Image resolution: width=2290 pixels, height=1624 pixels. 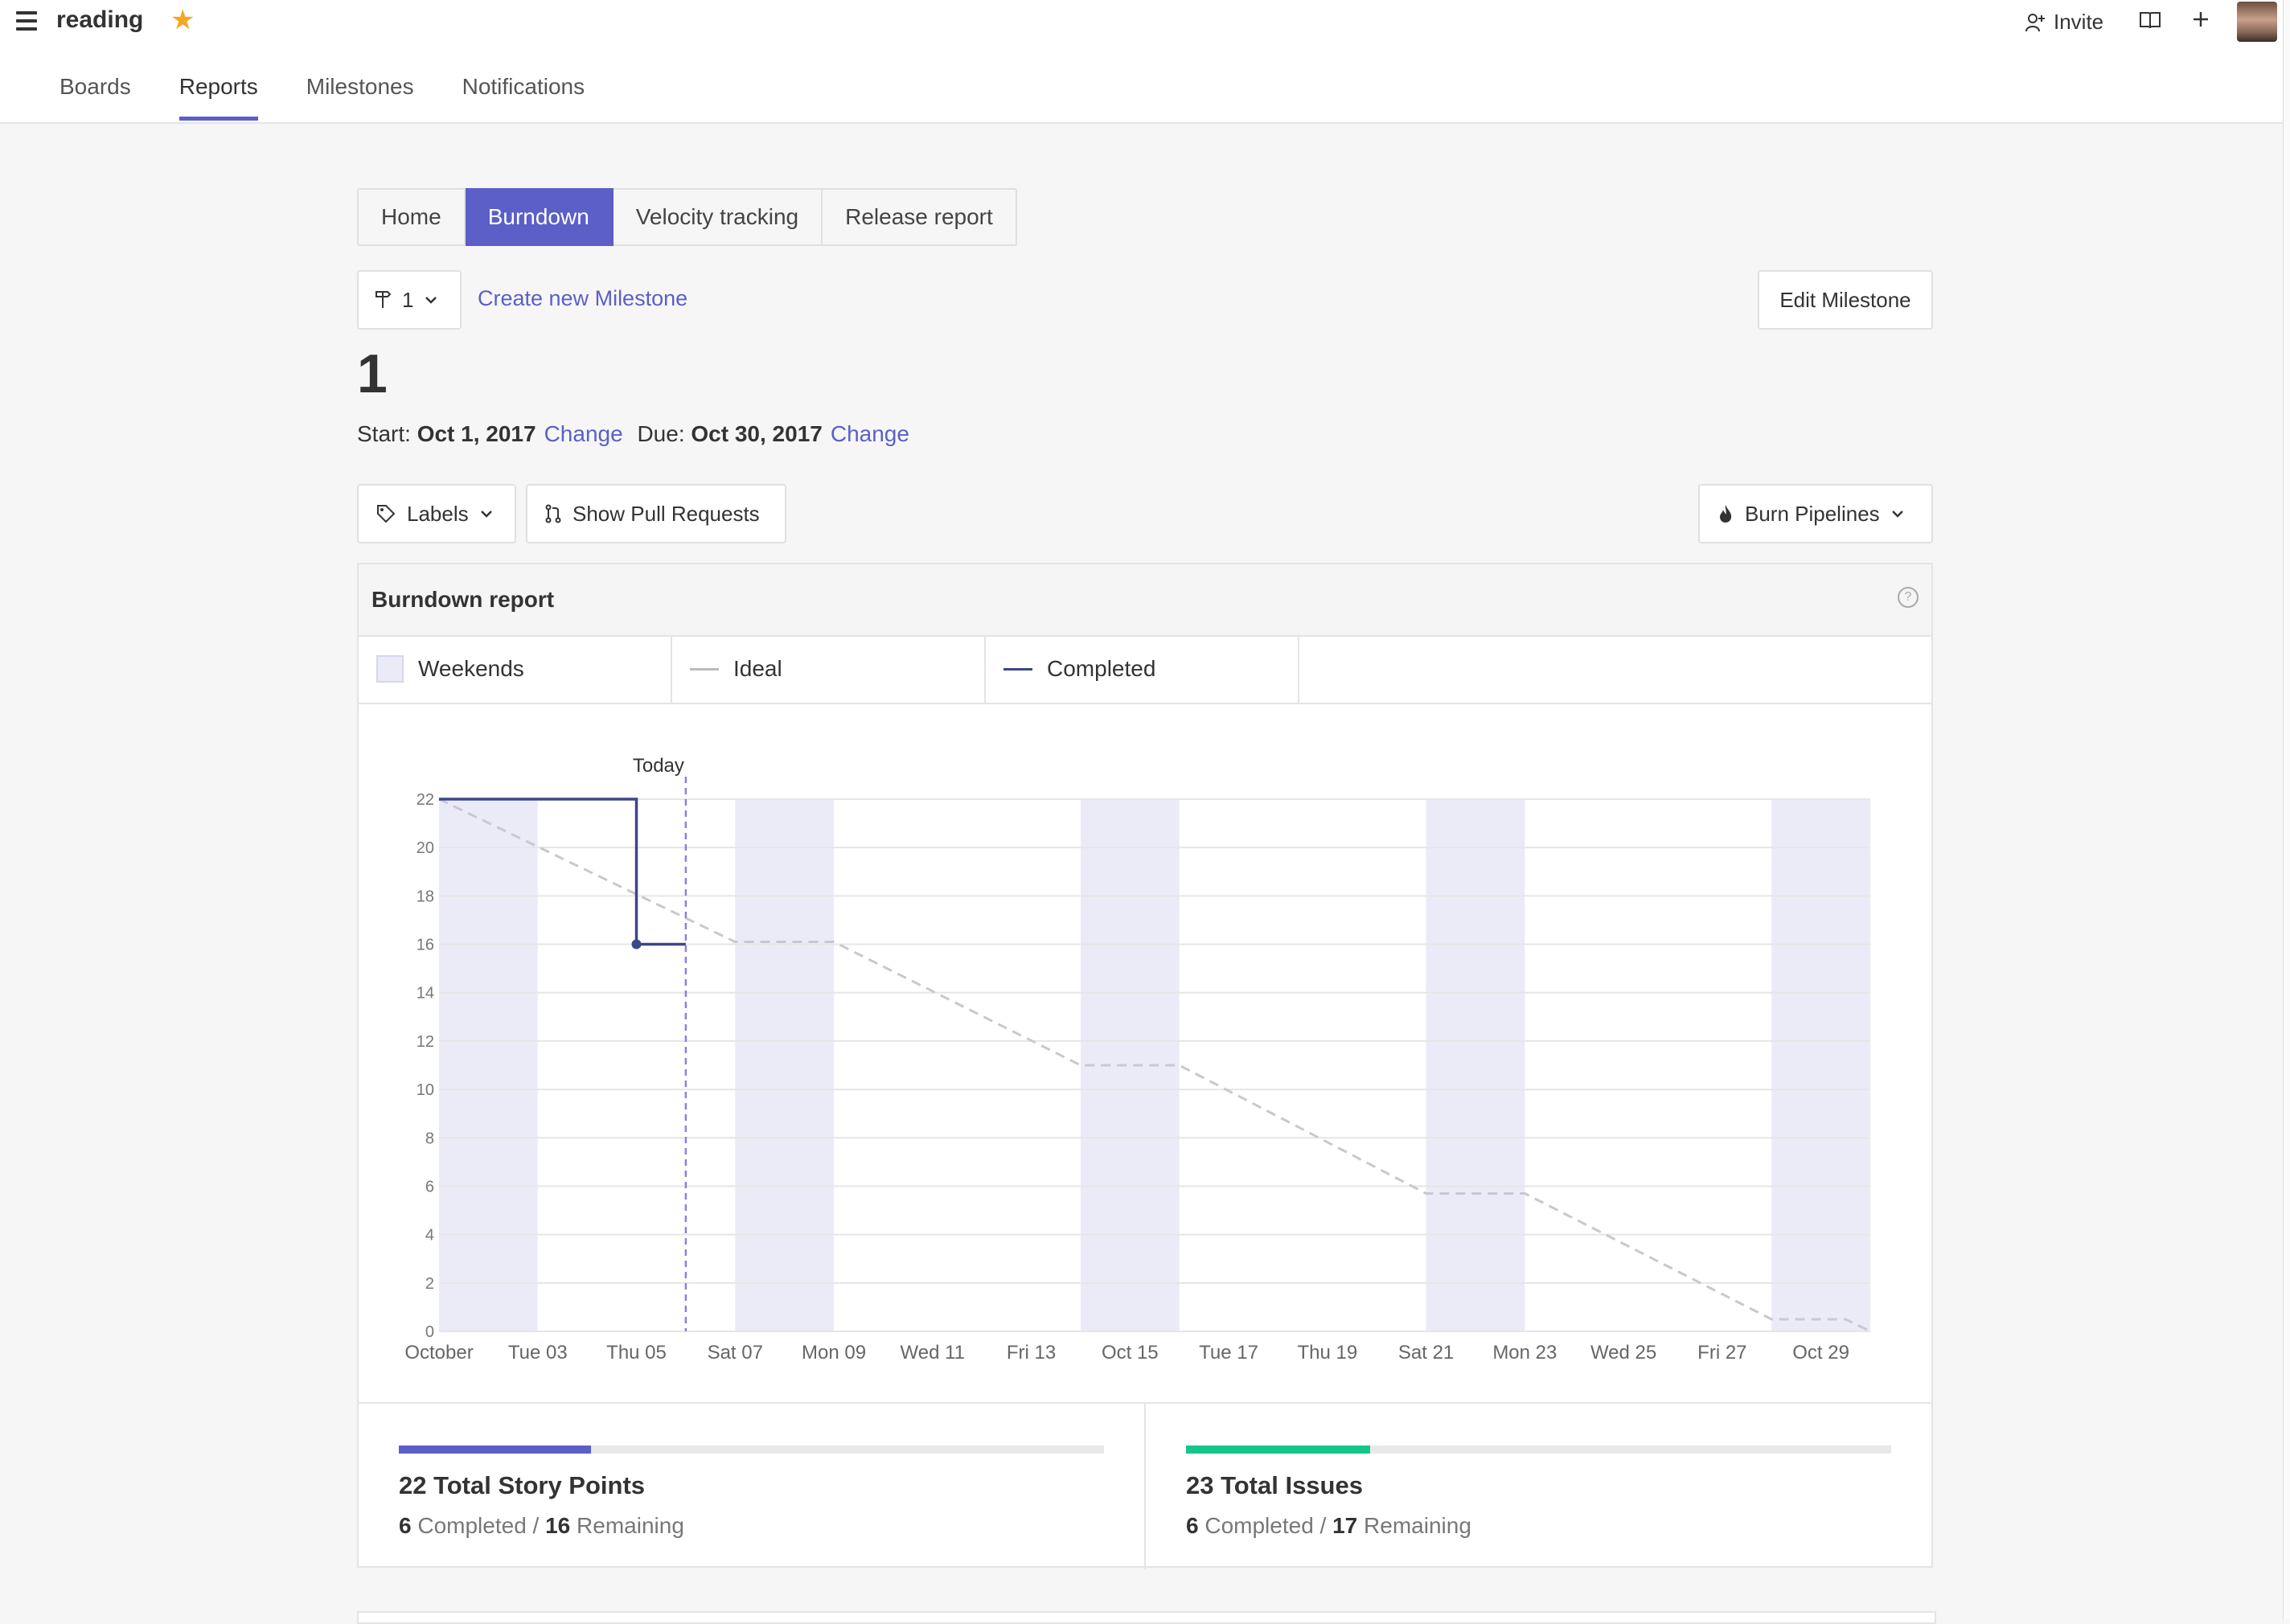 I want to click on x-tick-label: Thu 05, so click(x=636, y=1353).